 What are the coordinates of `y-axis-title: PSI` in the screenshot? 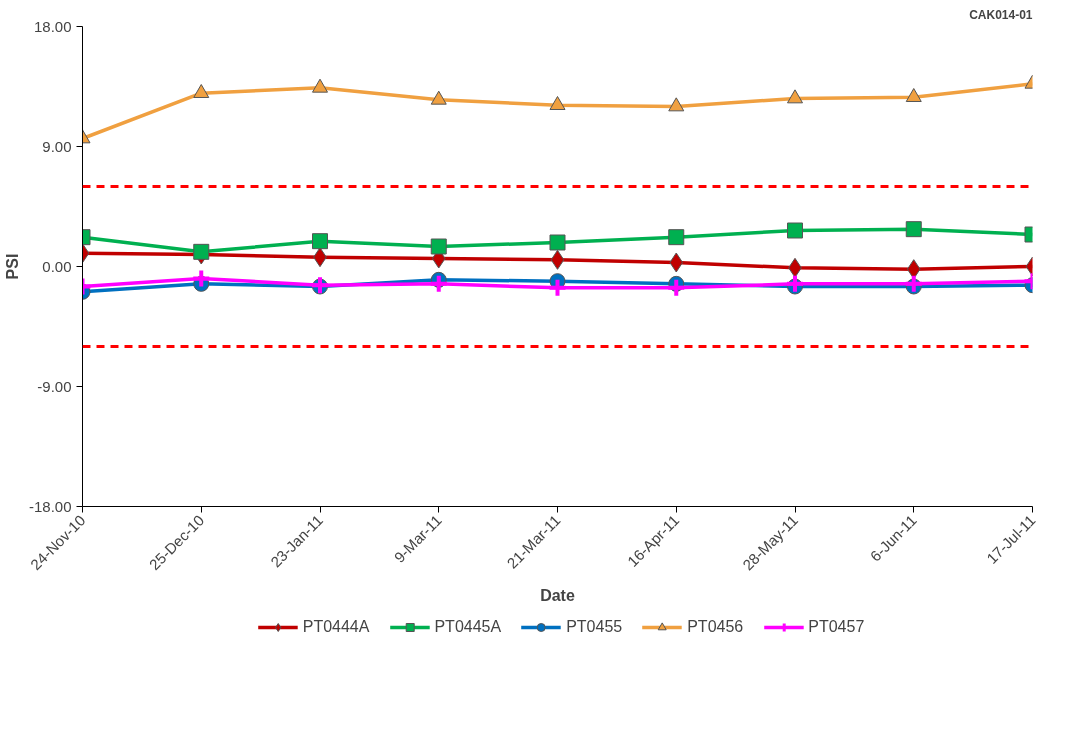 It's located at (12, 266).